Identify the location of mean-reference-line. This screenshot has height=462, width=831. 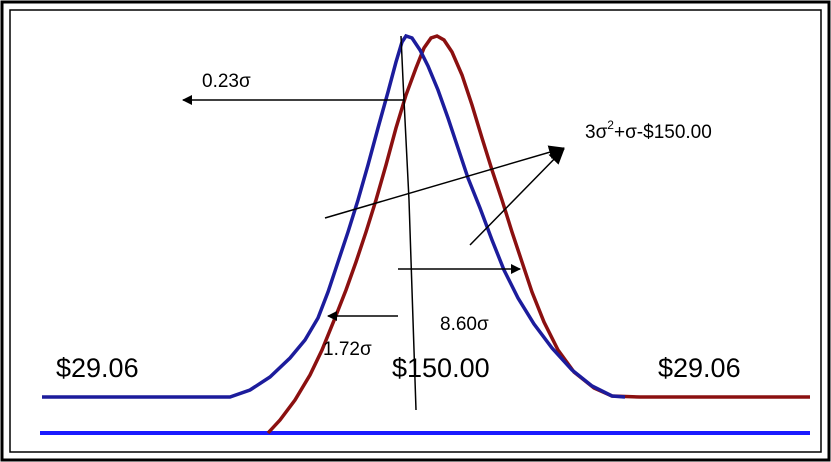
(408, 223).